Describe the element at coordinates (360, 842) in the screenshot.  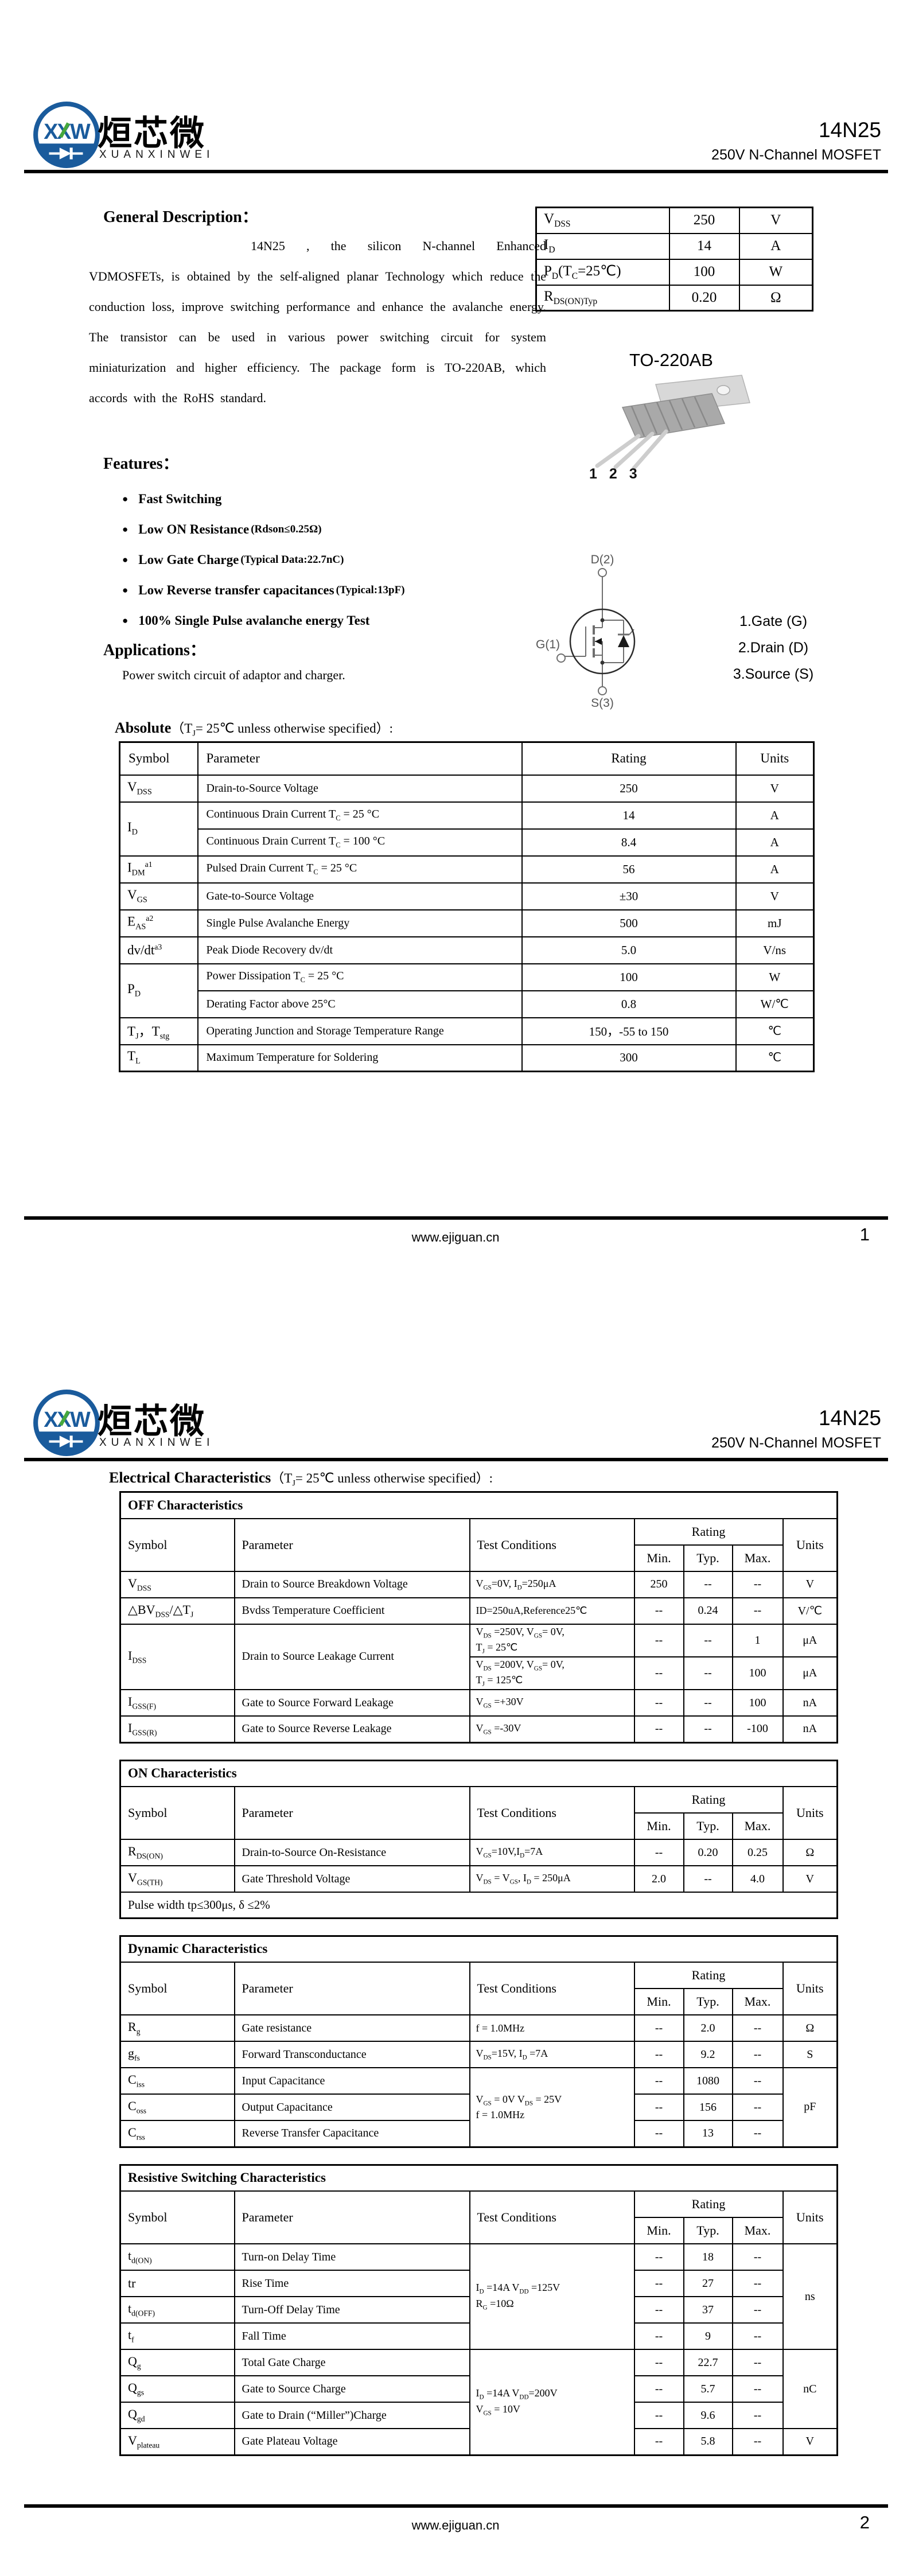
I see `parameter-cell: Continuous Drain Current TC = 100 °C` at that location.